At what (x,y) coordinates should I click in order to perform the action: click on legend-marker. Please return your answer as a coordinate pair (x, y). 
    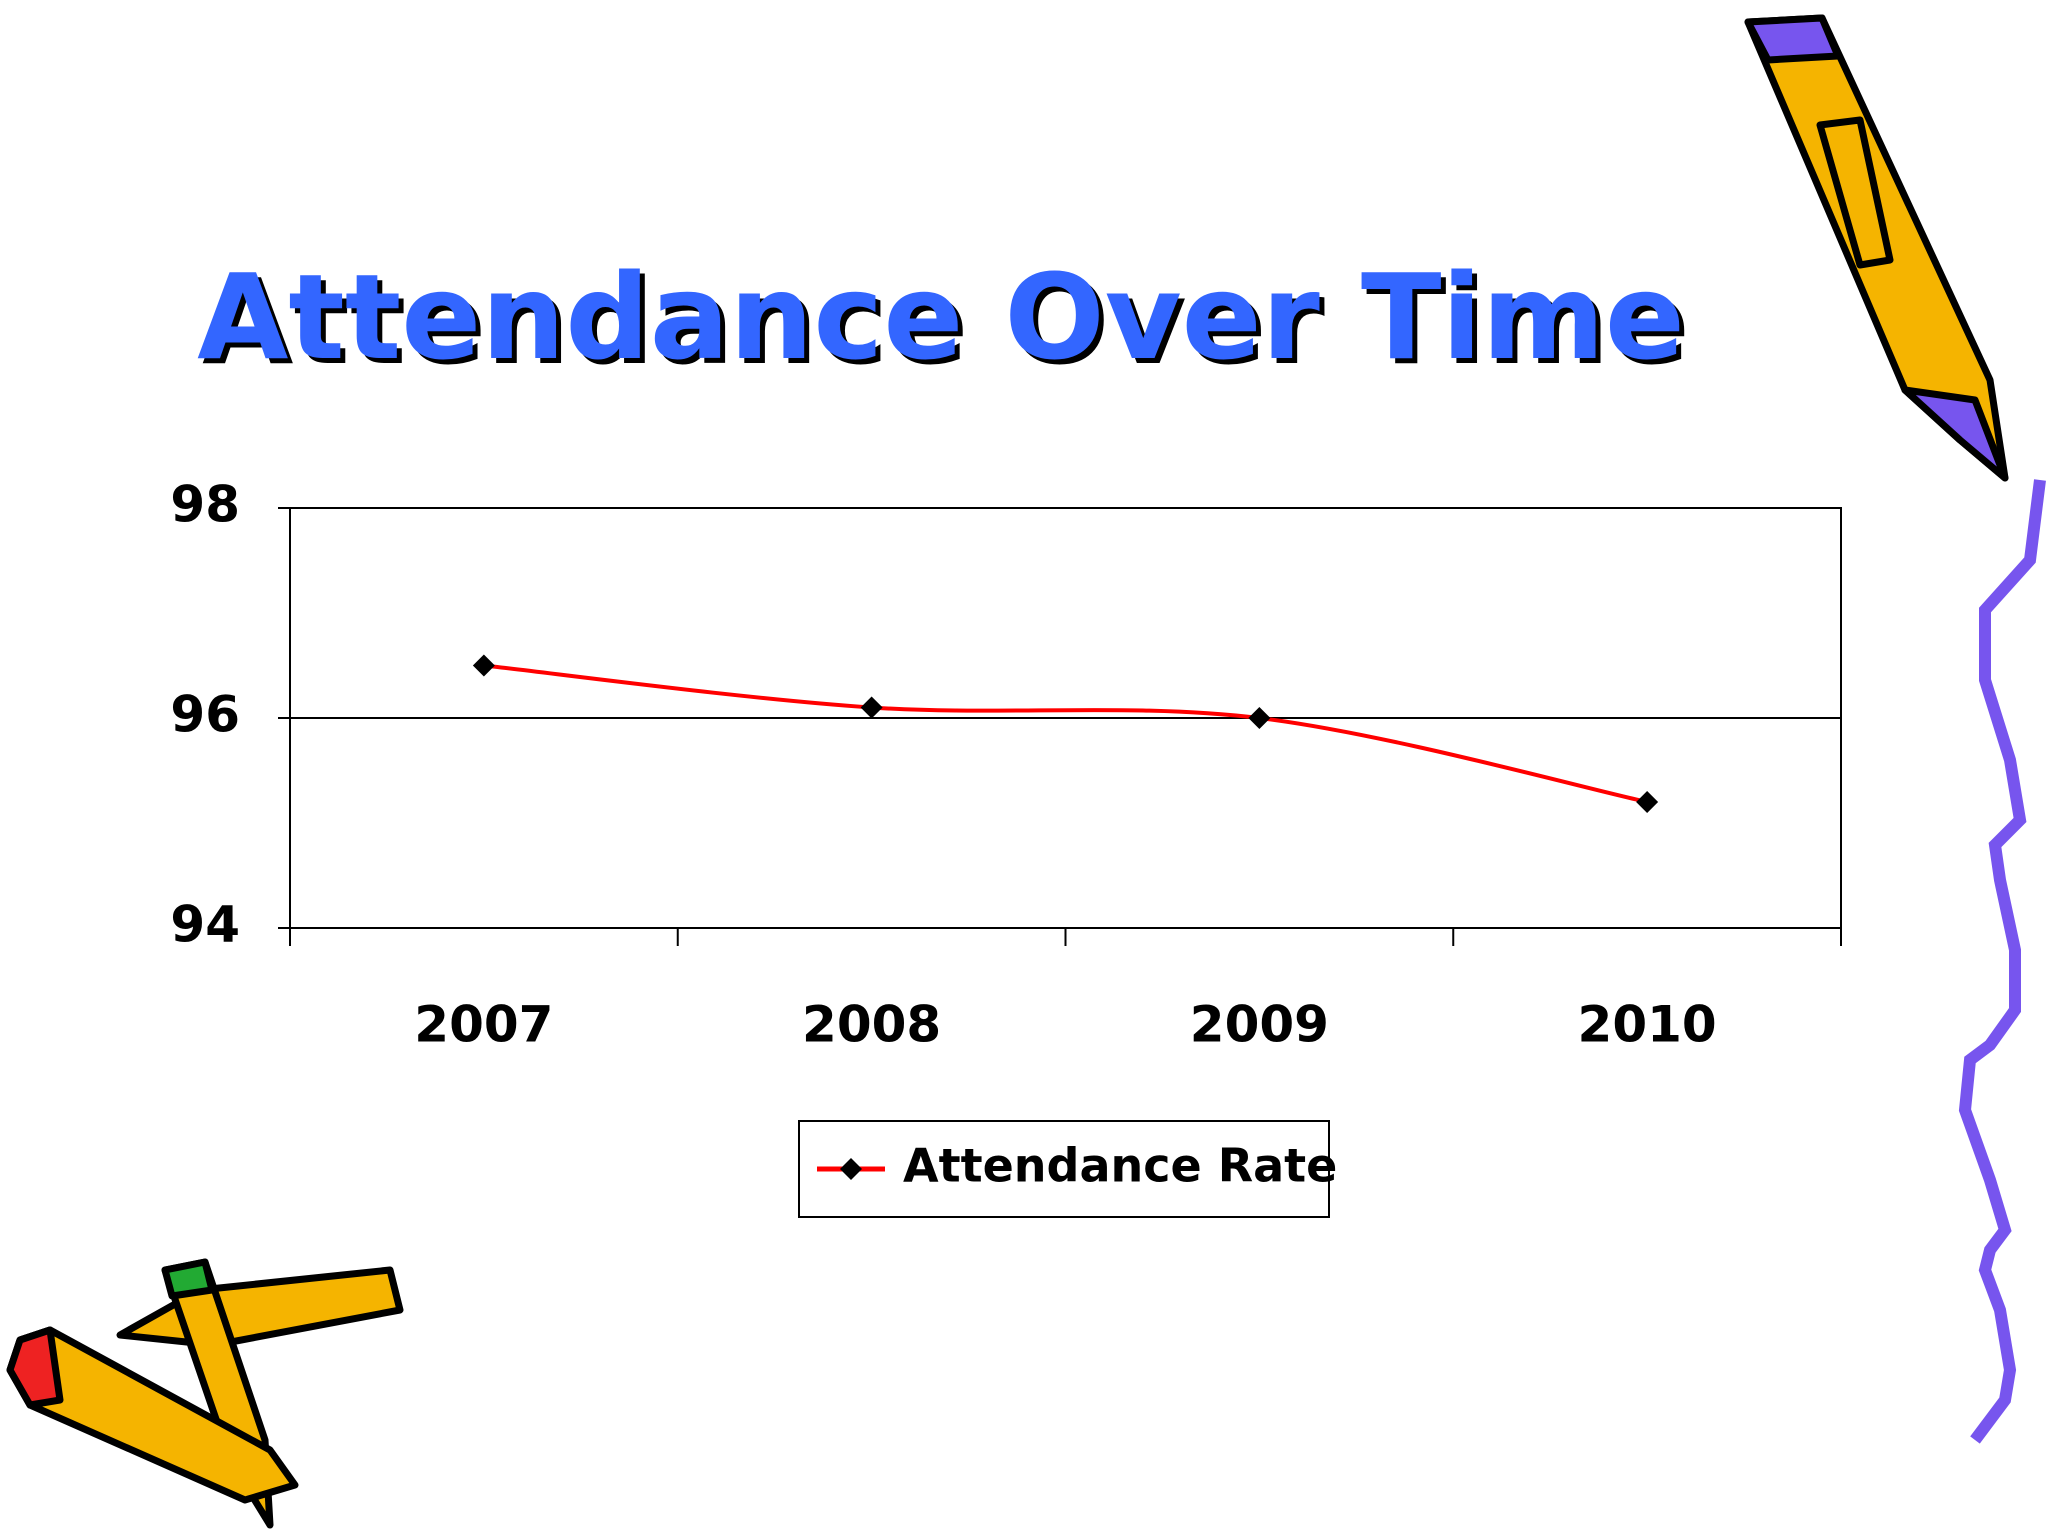
    Looking at the image, I should click on (851, 1169).